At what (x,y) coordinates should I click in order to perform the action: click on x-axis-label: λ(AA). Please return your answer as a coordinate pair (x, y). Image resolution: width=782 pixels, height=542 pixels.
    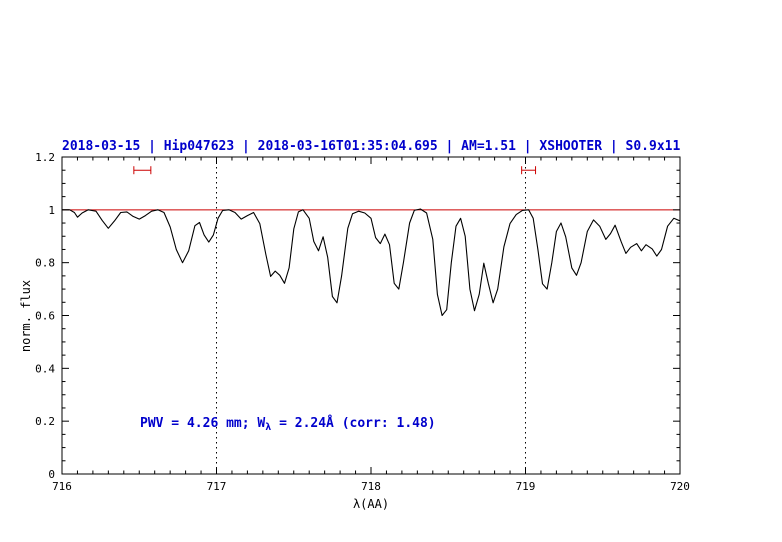
    Looking at the image, I should click on (371, 504).